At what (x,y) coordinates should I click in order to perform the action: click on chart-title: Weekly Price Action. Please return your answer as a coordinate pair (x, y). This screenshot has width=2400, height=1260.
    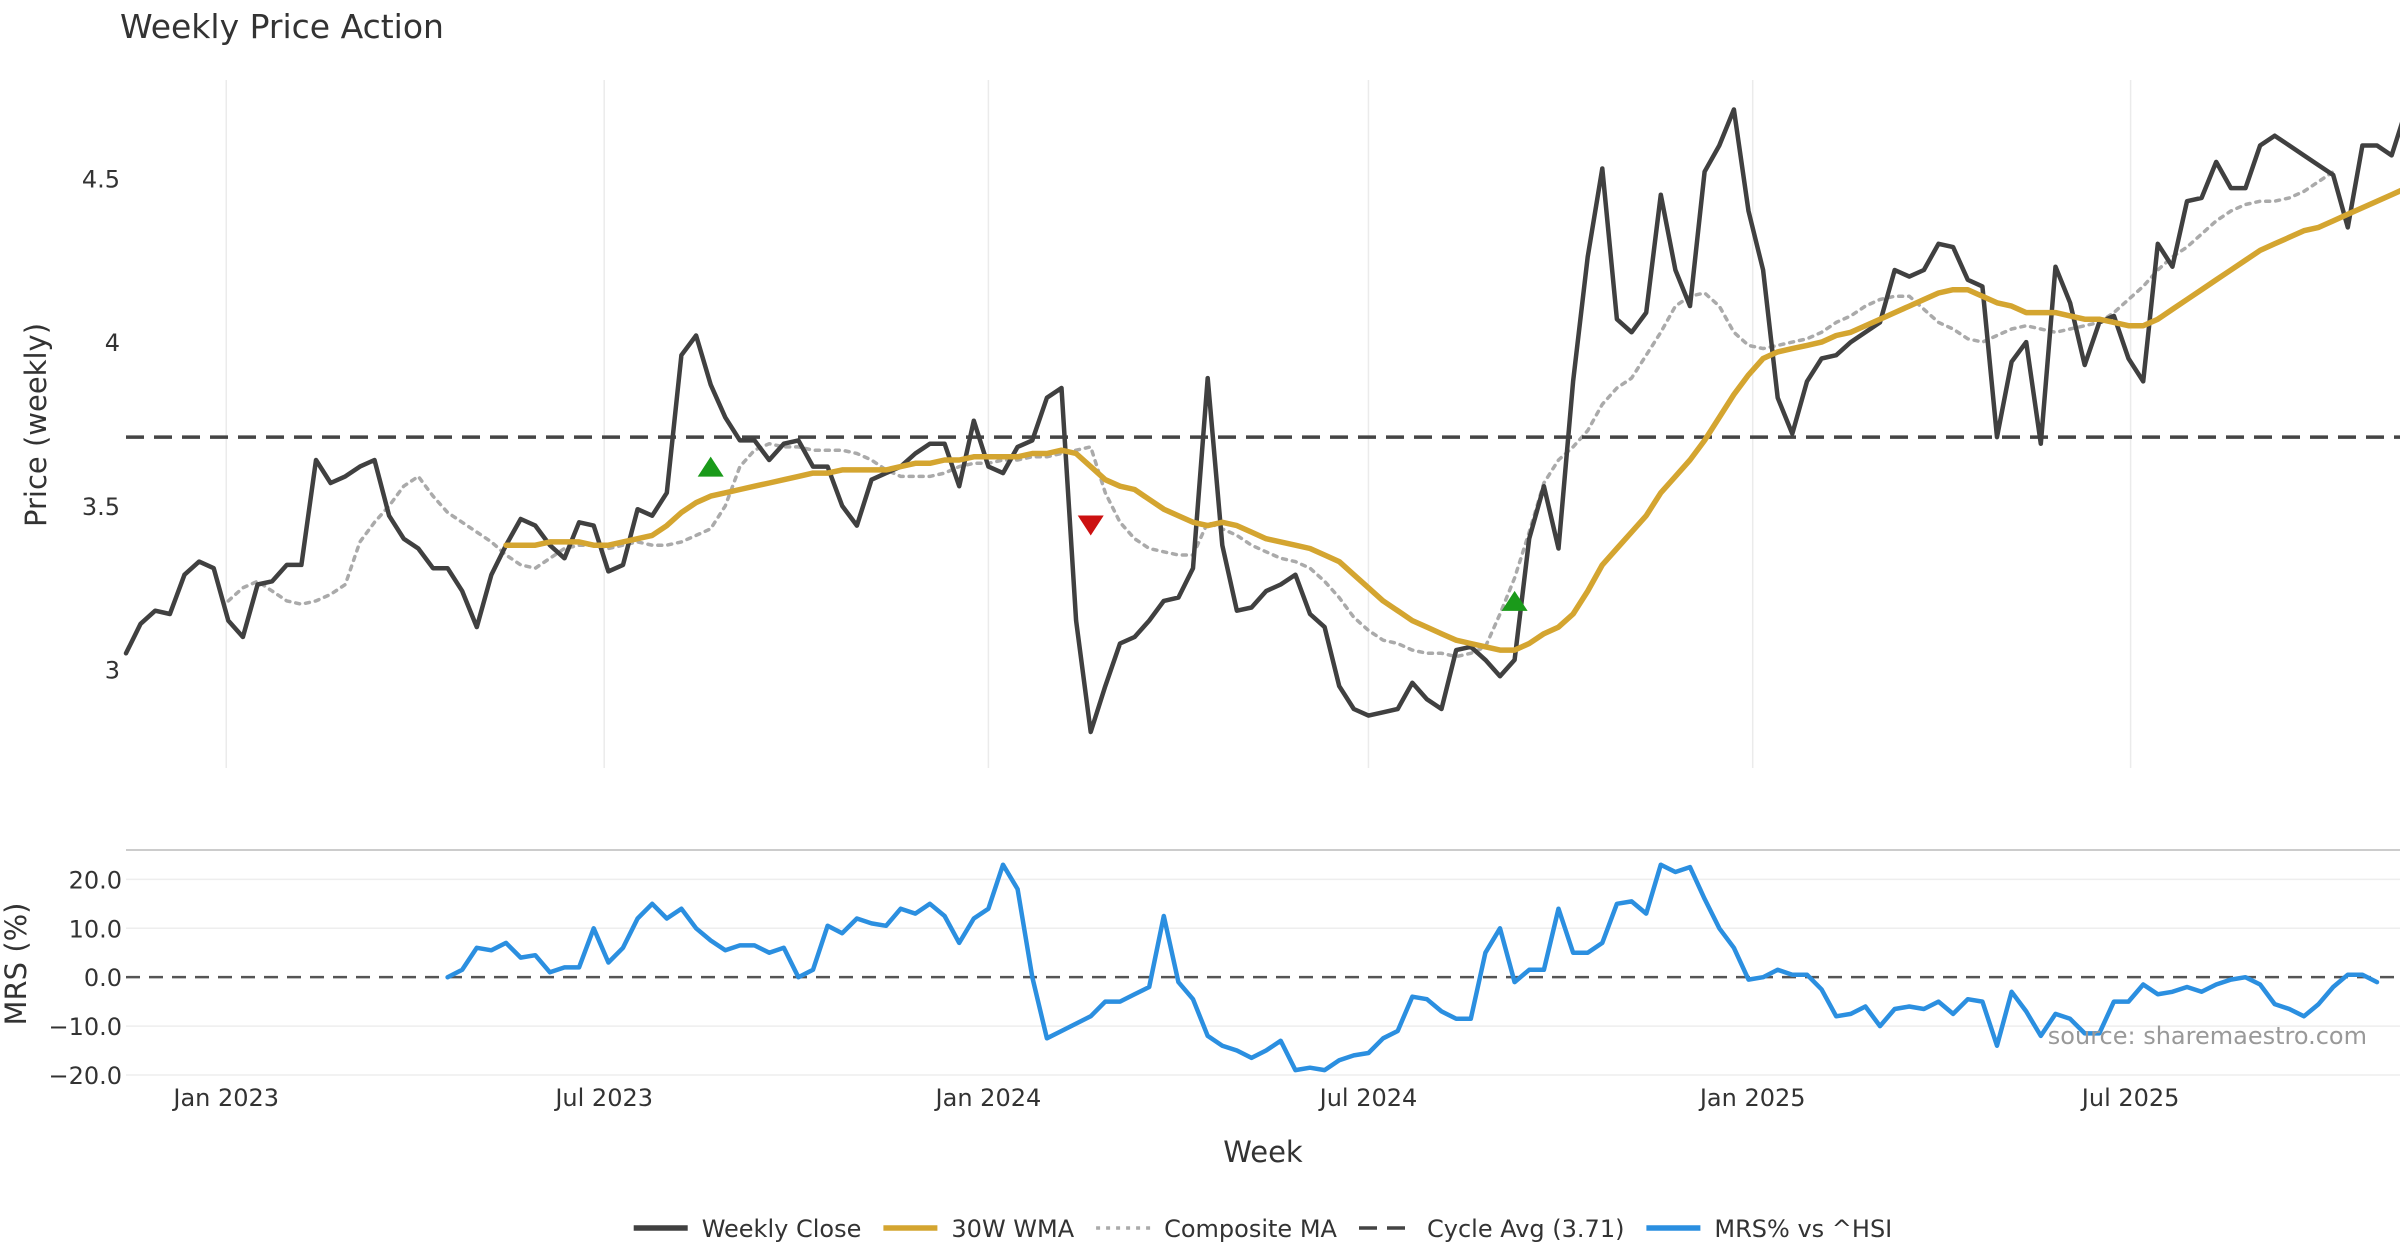
    Looking at the image, I should click on (282, 26).